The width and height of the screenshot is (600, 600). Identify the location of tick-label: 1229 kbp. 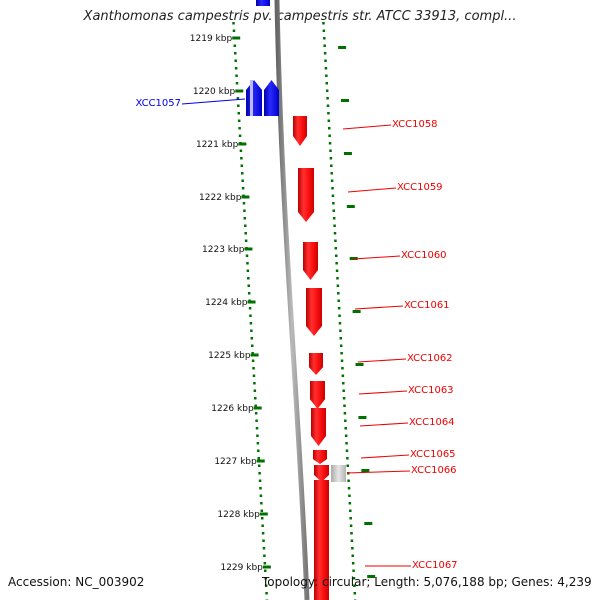
(241, 568).